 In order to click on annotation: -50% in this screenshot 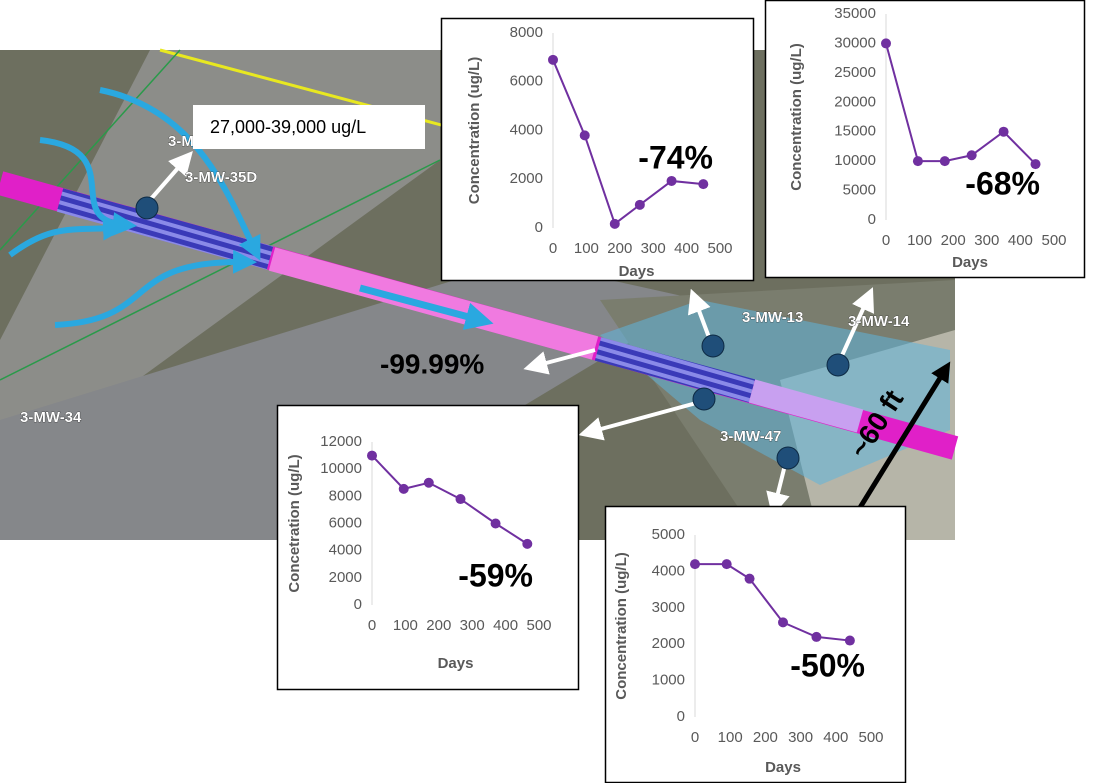, I will do `click(827, 665)`.